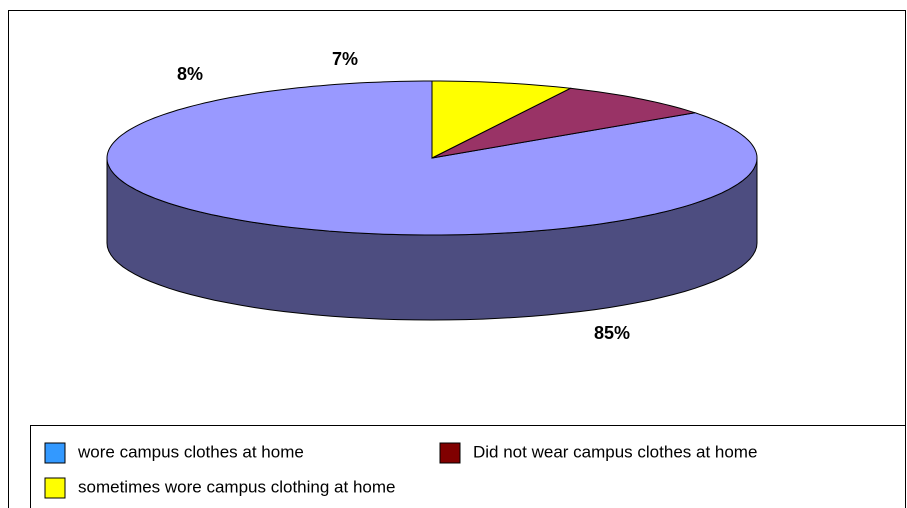  I want to click on legend-label: Did not wear campus clothes at home, so click(615, 451).